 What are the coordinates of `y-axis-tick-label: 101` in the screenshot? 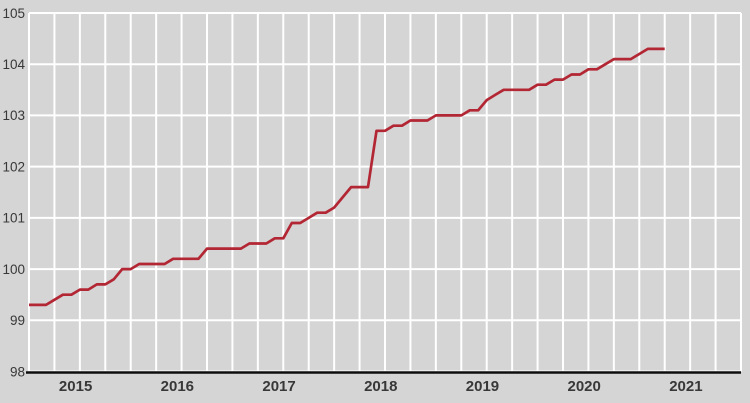 It's located at (13, 218).